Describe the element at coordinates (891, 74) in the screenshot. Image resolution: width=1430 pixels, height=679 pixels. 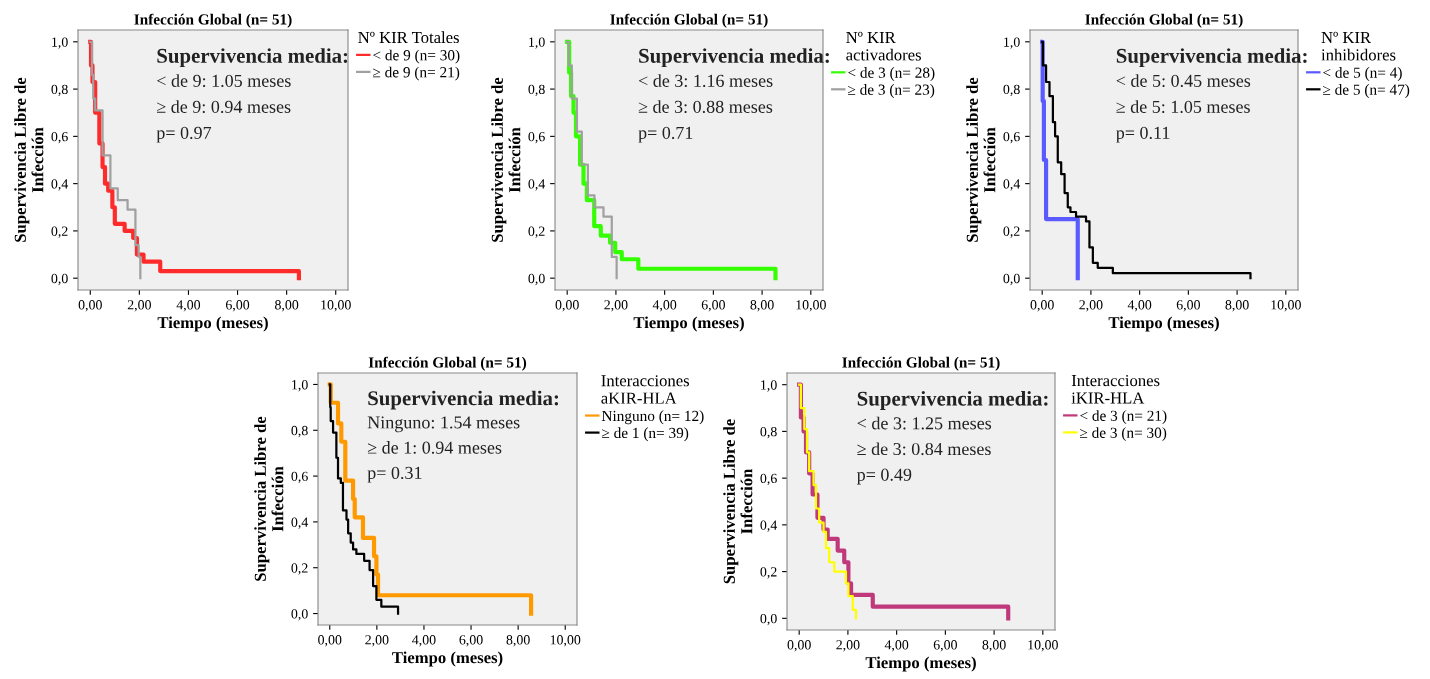
I see `legend-label: < de 3 (n= 28)` at that location.